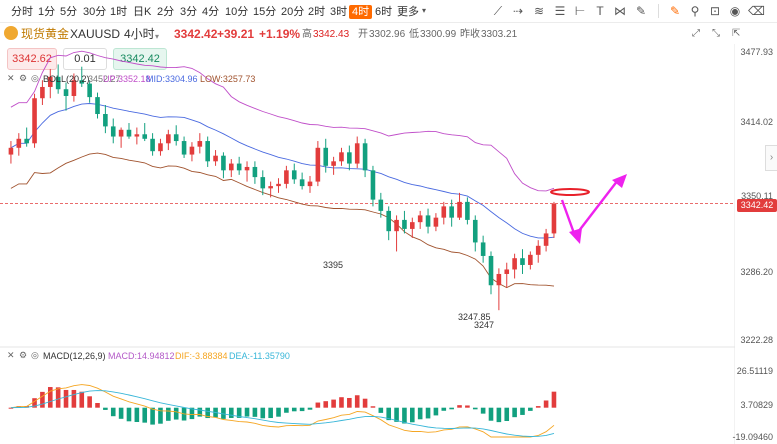 Image resolution: width=777 pixels, height=444 pixels. Describe the element at coordinates (498, 11) in the screenshot. I see `draw-line-icon: ⟋` at that location.